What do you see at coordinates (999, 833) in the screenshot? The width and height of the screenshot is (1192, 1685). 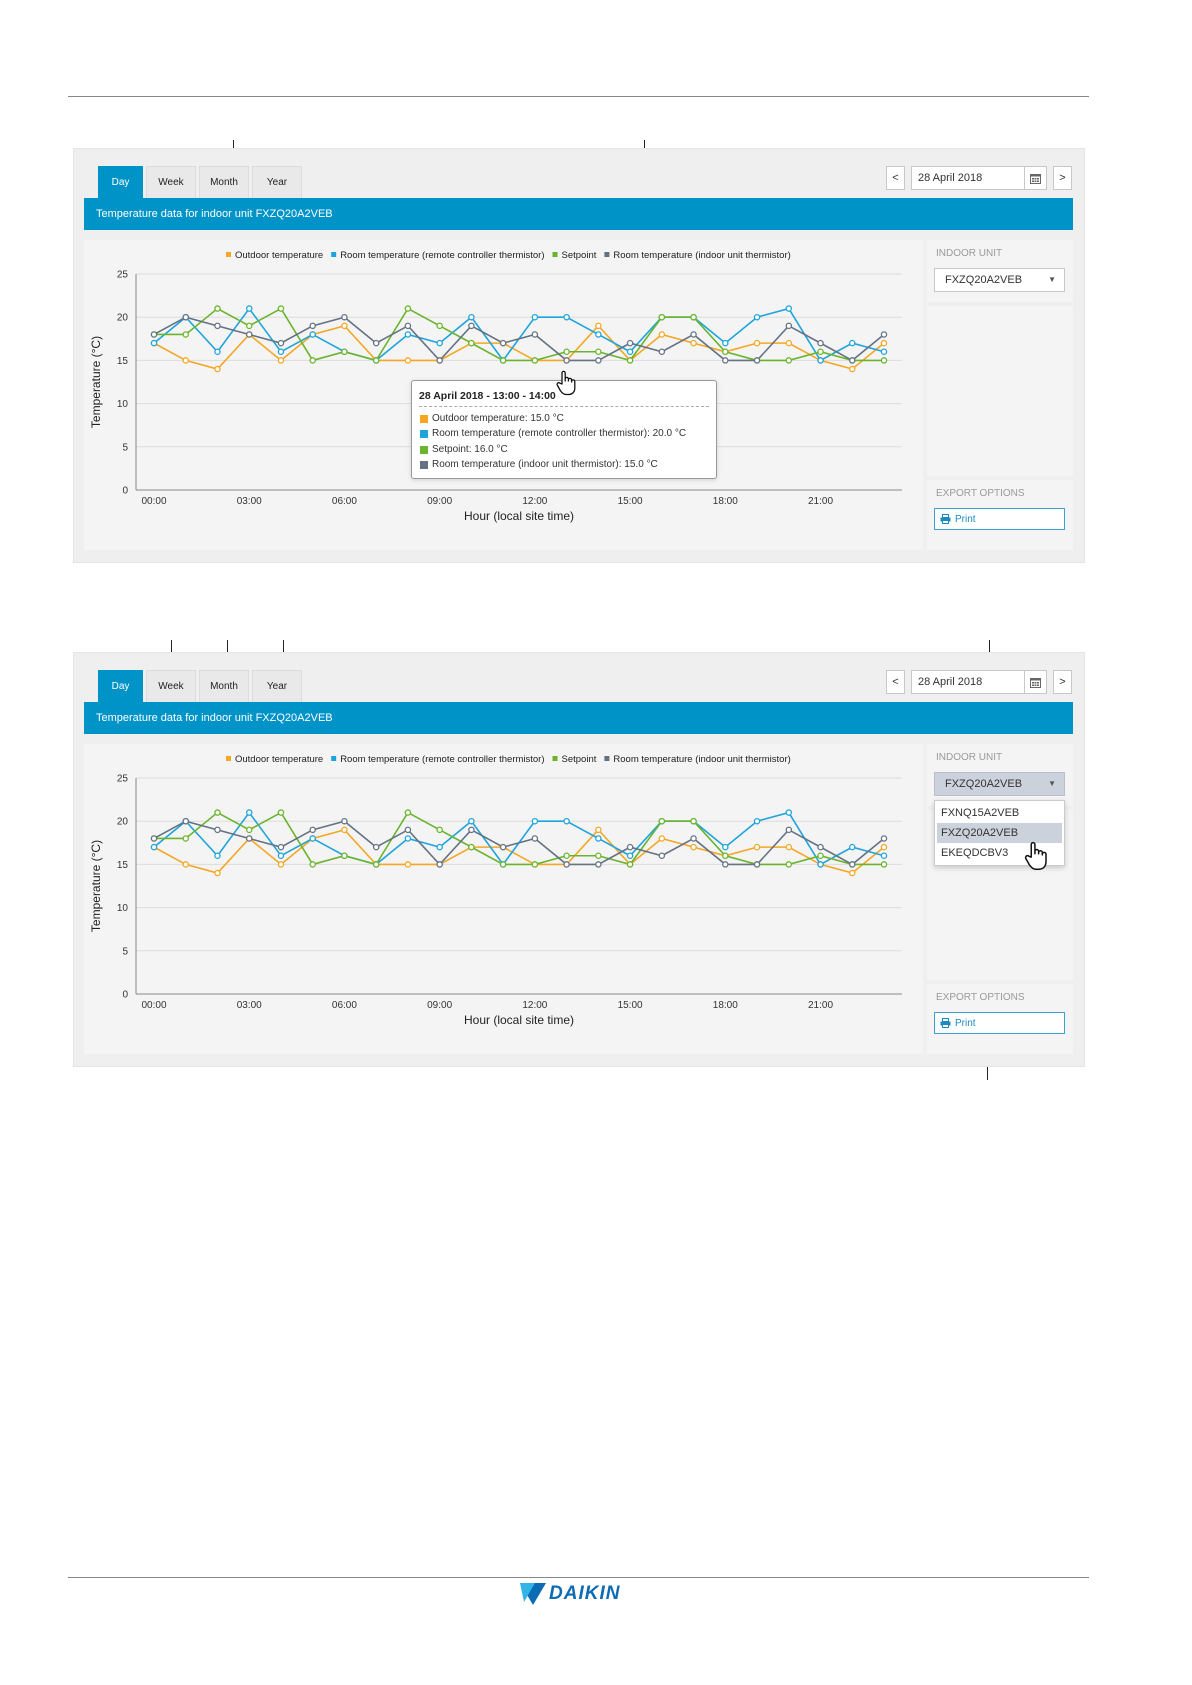 I see `dropdown-option-fxzq20a2veb: FXZQ20A2VEB` at bounding box center [999, 833].